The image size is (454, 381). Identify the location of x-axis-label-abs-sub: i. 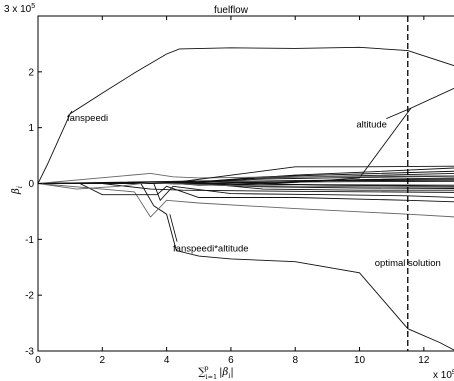
(229, 376).